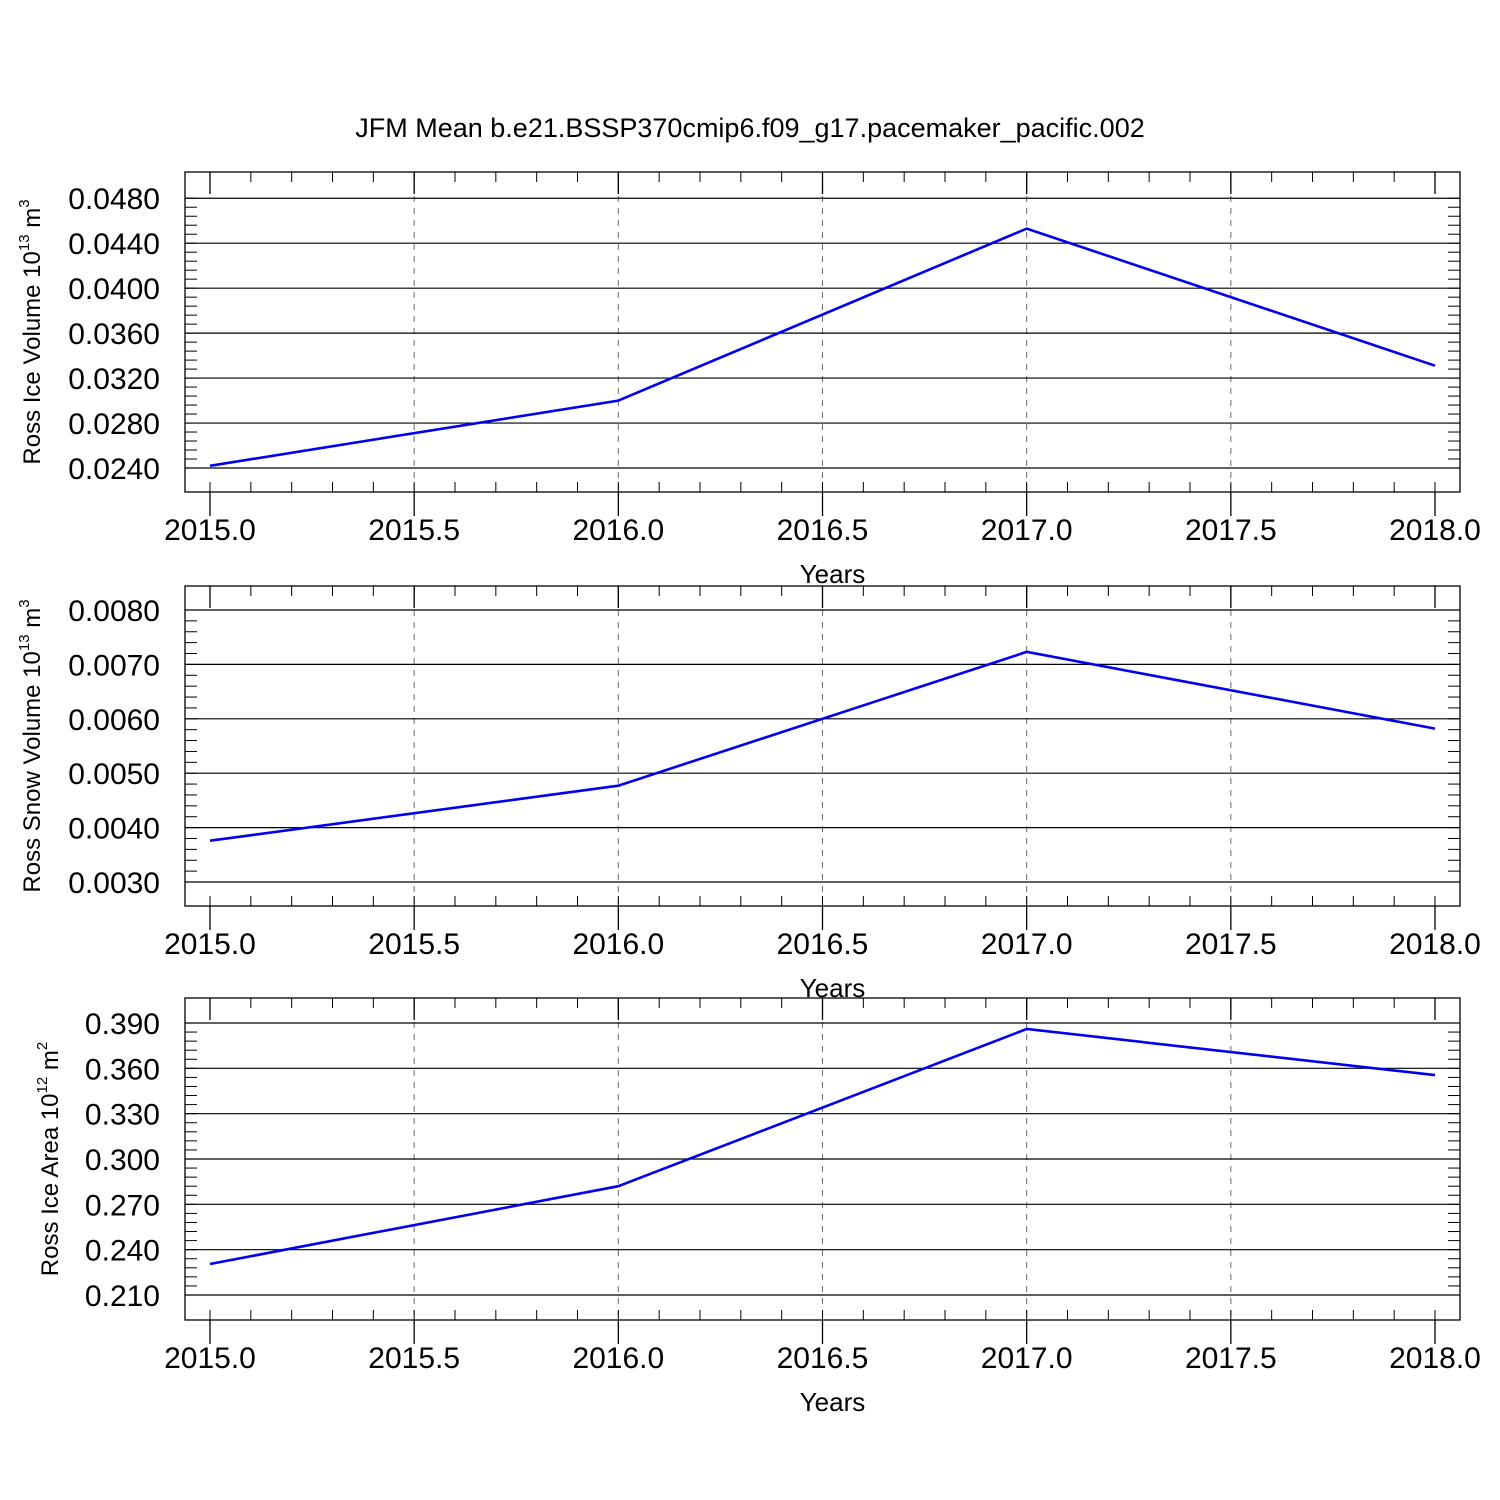 The width and height of the screenshot is (1500, 1500). What do you see at coordinates (114, 334) in the screenshot?
I see `y-tick-label: 0.0360` at bounding box center [114, 334].